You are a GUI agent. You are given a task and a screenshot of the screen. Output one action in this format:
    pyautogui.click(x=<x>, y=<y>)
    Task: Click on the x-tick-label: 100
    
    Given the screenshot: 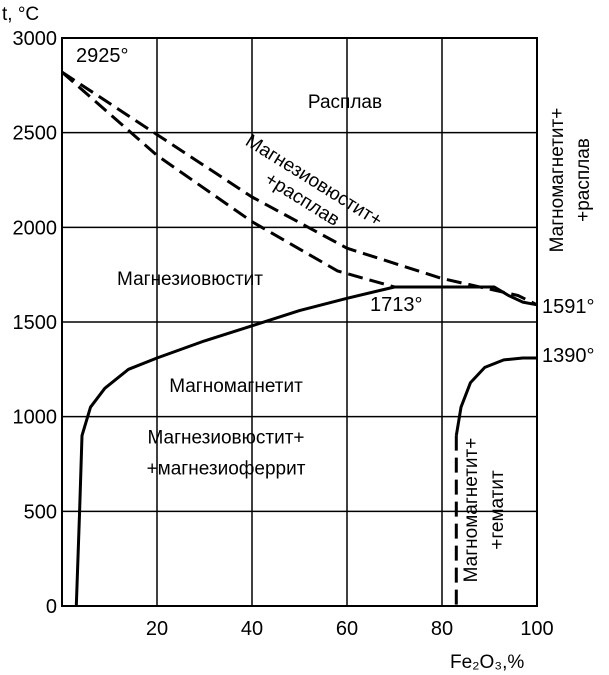 What is the action you would take?
    pyautogui.click(x=536, y=629)
    